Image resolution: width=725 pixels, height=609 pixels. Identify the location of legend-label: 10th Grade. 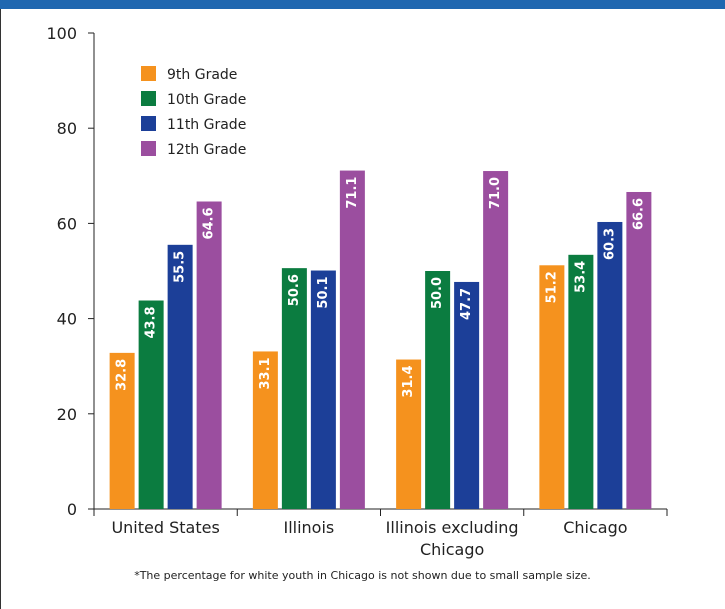
(206, 100).